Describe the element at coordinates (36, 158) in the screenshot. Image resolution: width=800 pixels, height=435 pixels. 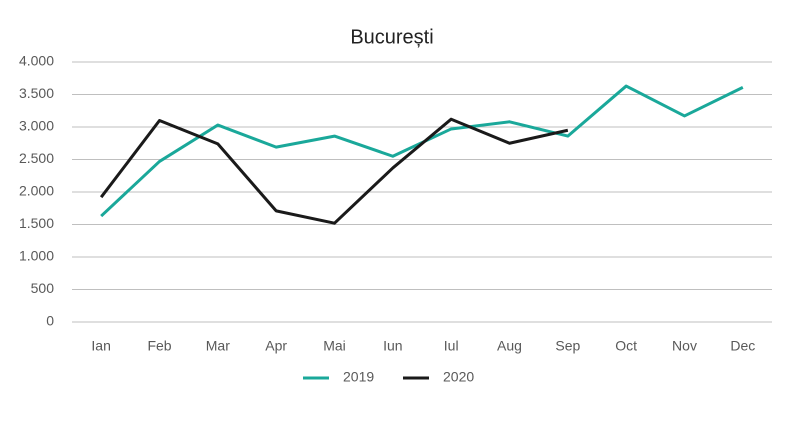
I see `y-tick-label: 2.500` at that location.